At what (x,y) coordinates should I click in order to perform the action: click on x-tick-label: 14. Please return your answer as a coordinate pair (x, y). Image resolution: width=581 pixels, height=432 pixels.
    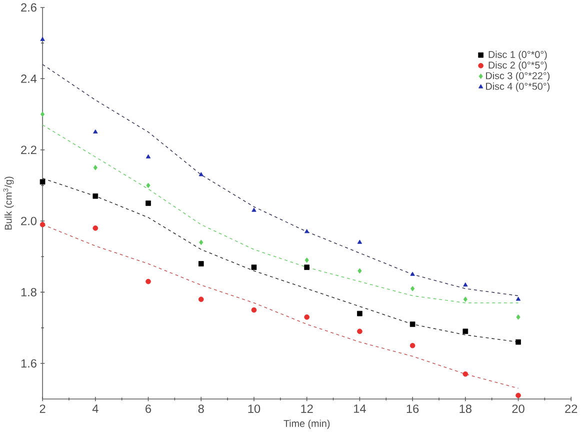
    Looking at the image, I should click on (360, 408).